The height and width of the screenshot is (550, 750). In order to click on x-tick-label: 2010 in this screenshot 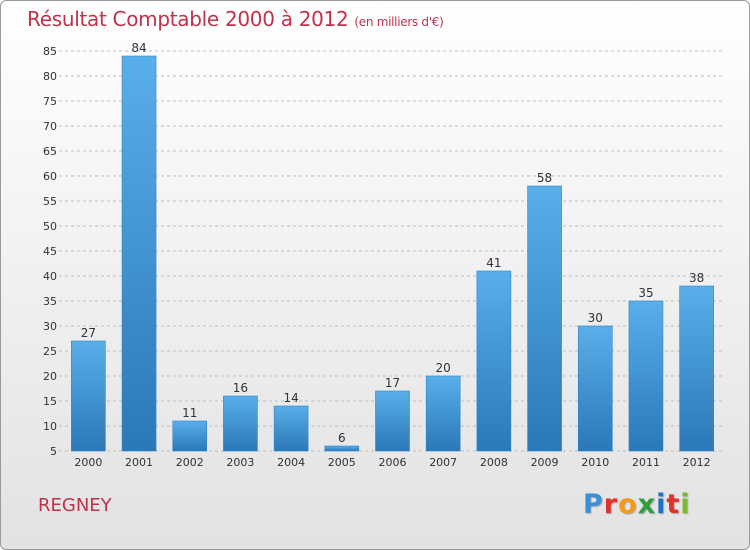, I will do `click(595, 462)`.